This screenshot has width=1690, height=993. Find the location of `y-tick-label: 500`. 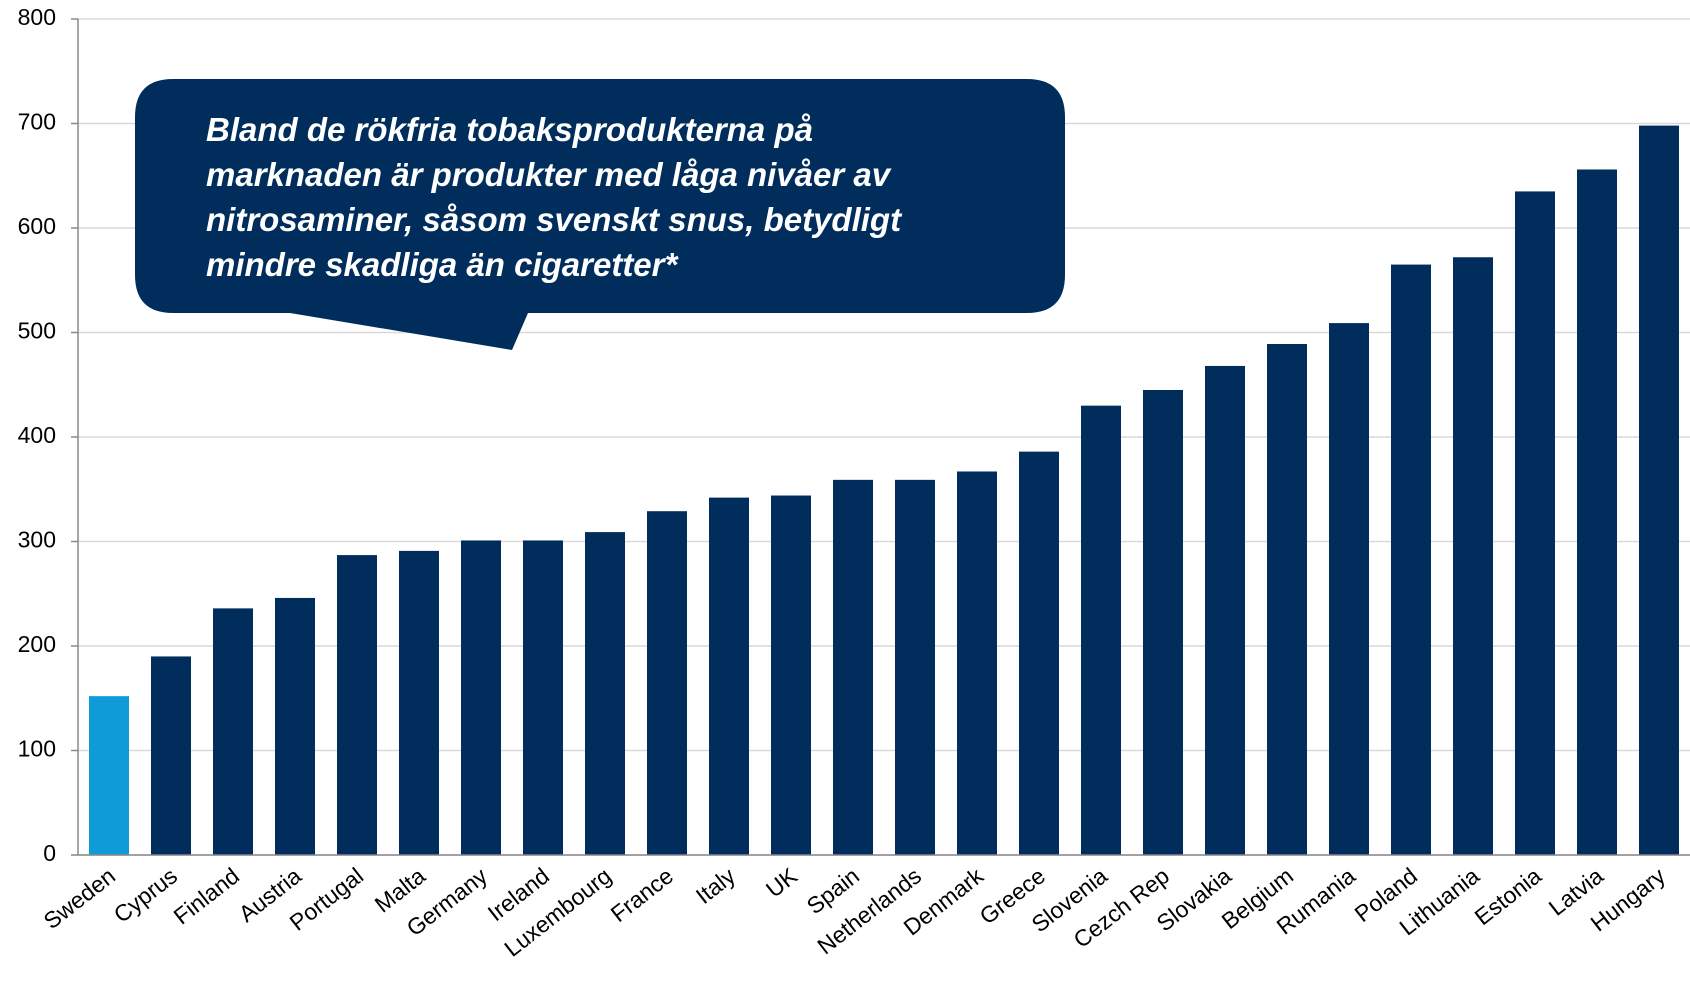

y-tick-label: 500 is located at coordinates (37, 331).